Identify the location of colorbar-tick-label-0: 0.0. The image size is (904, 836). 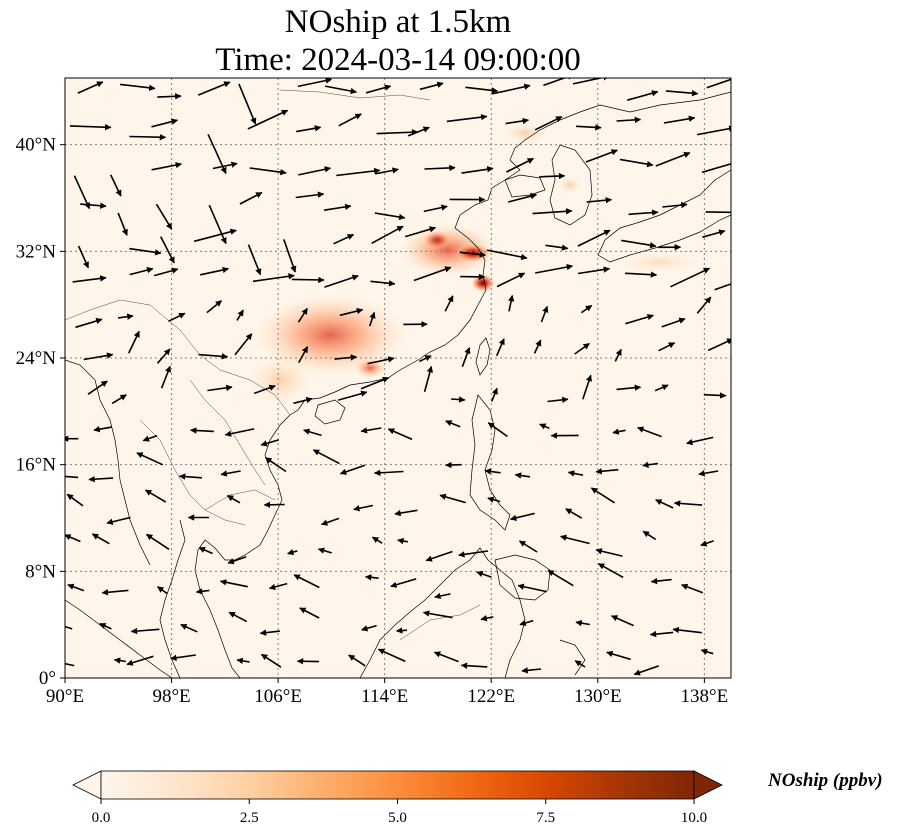
(101, 818).